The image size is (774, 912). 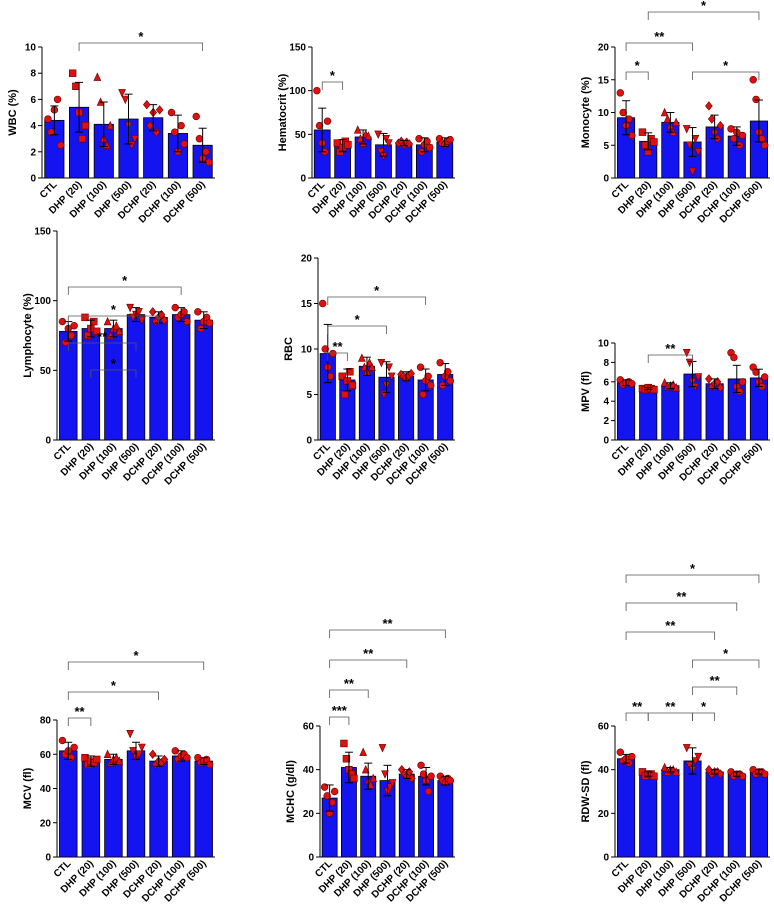 What do you see at coordinates (340, 710) in the screenshot?
I see `significance-label: ***` at bounding box center [340, 710].